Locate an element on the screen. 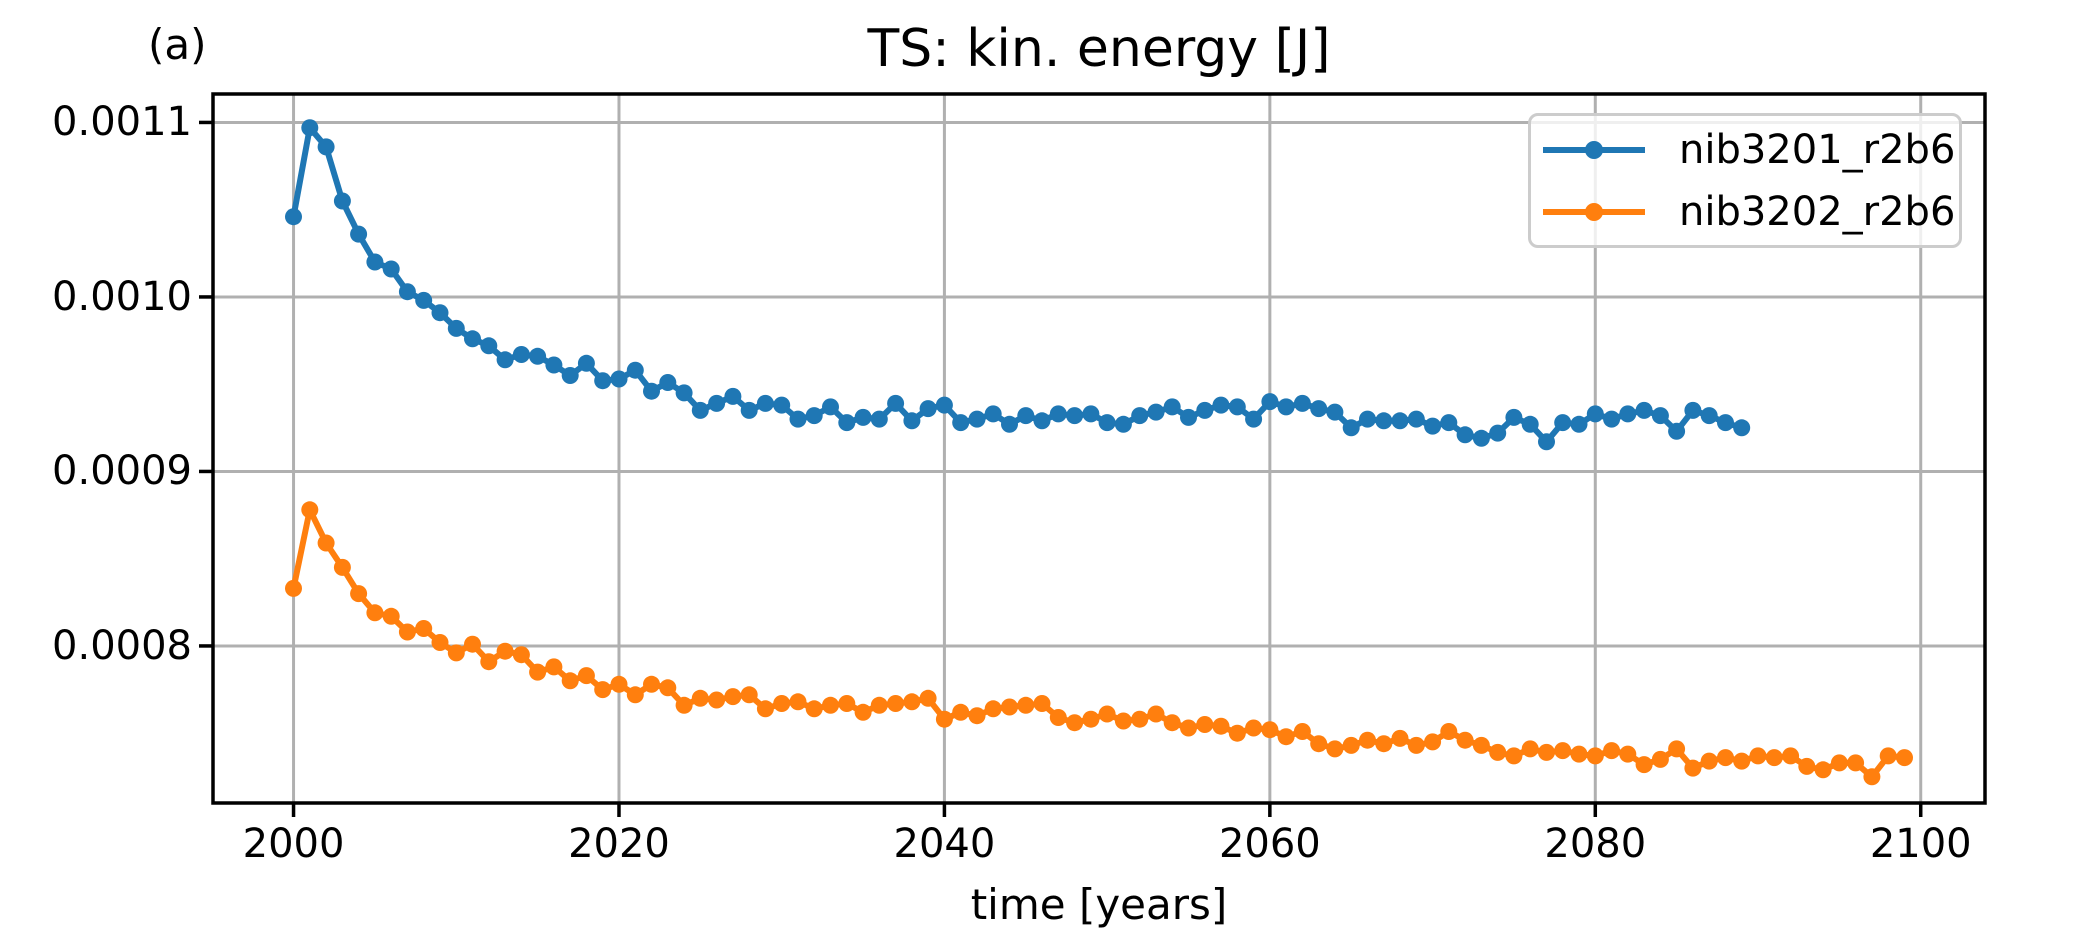  legend-label: nib3202_r2b6 is located at coordinates (1817, 211).